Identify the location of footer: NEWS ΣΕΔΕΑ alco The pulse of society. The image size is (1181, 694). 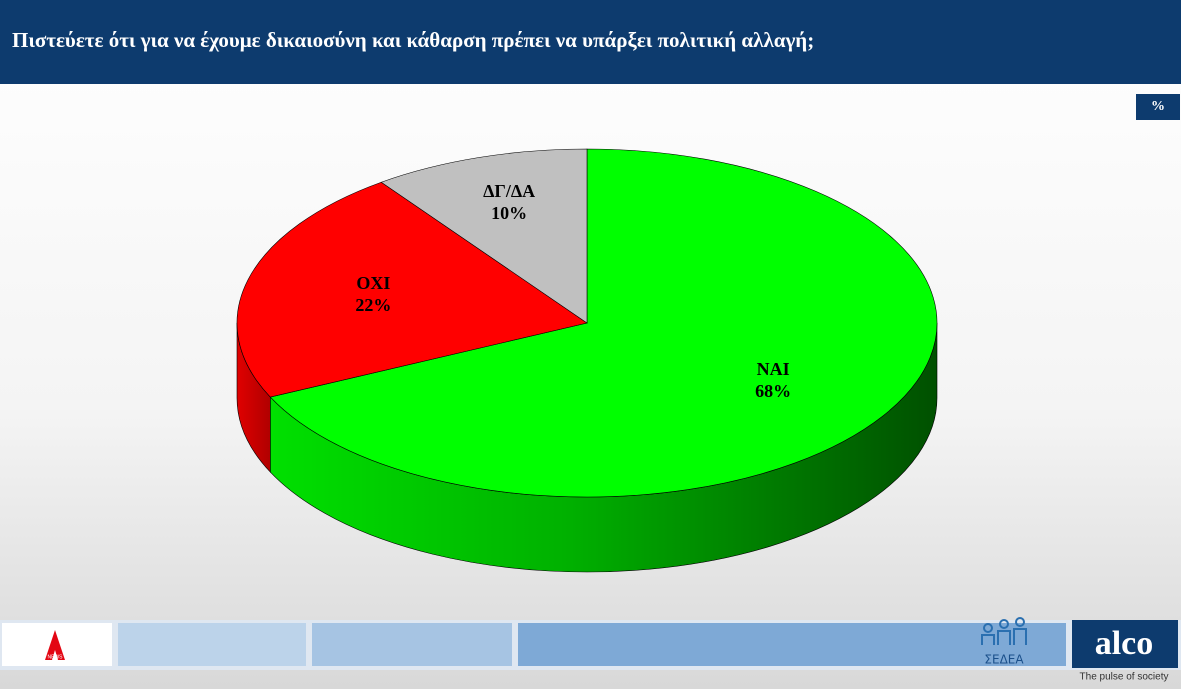
(590, 650).